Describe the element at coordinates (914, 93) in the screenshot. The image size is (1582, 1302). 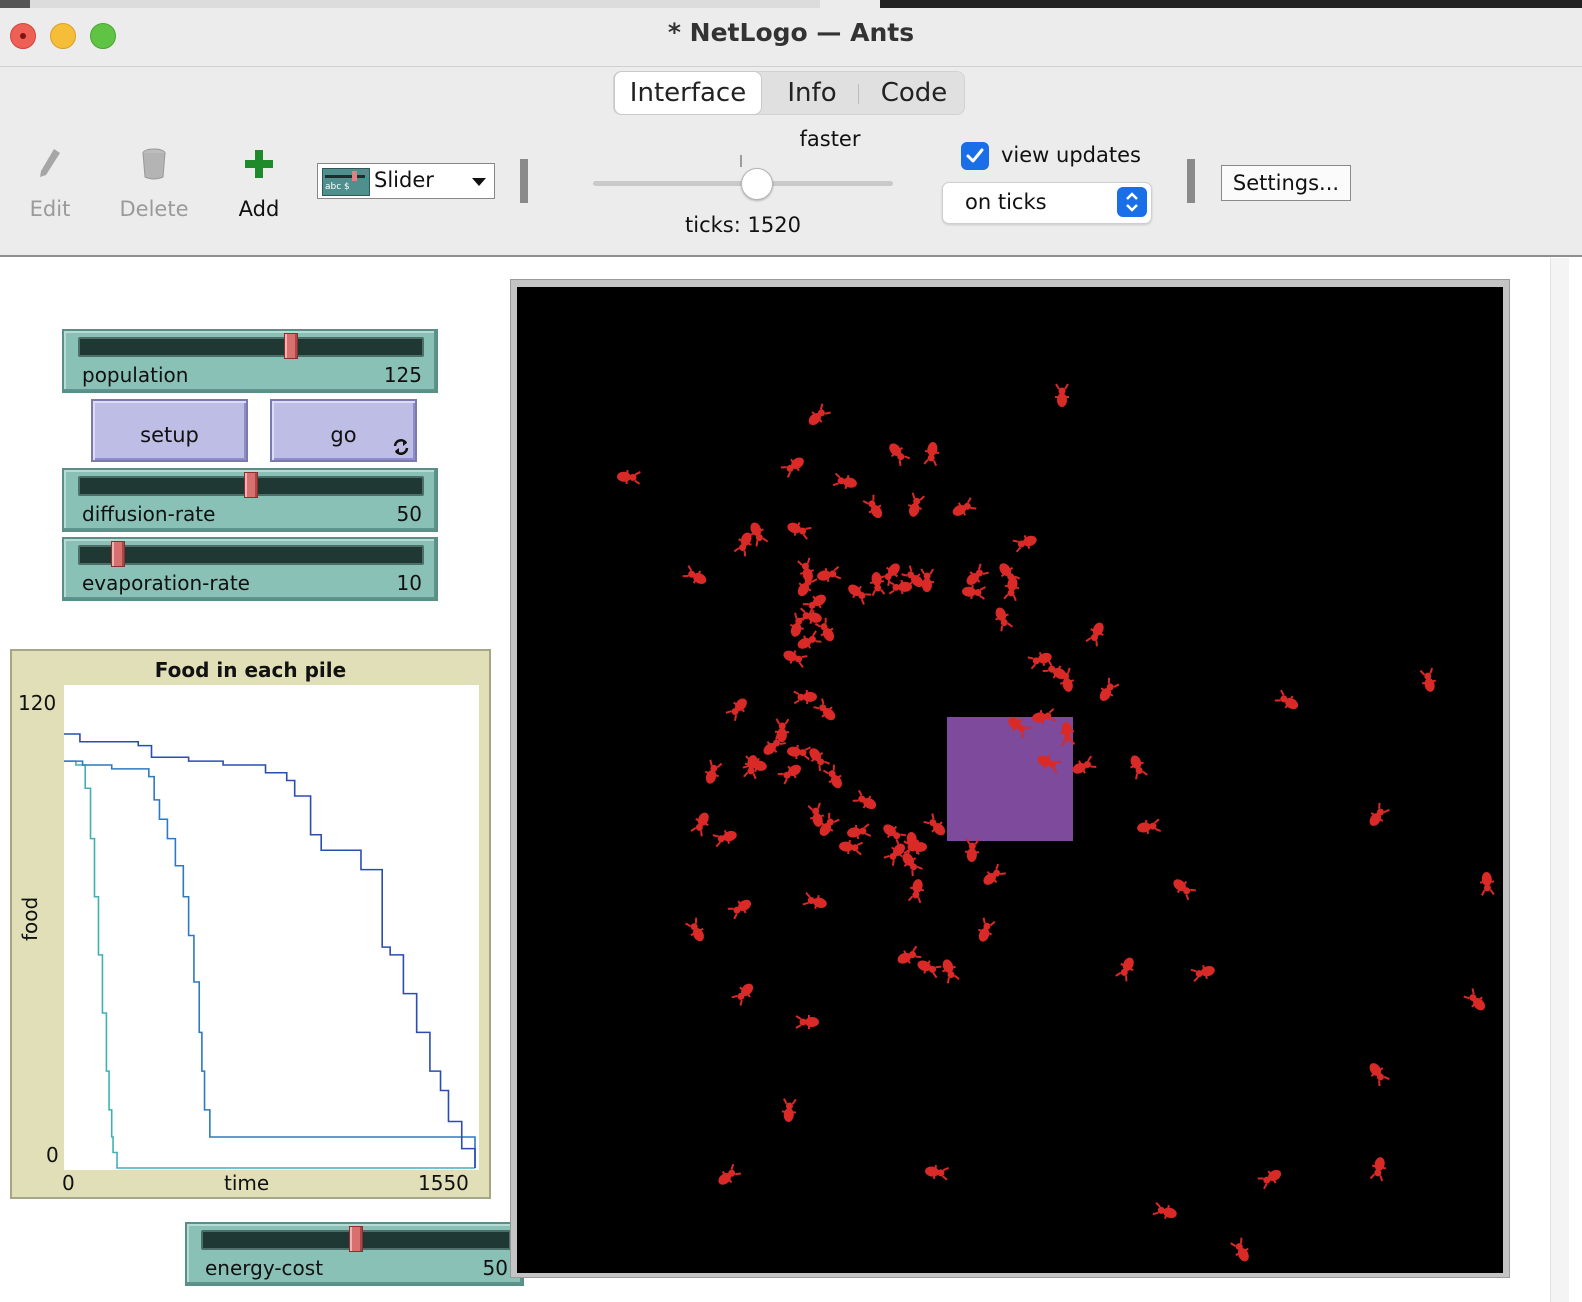
I see `tab-code: Code` at that location.